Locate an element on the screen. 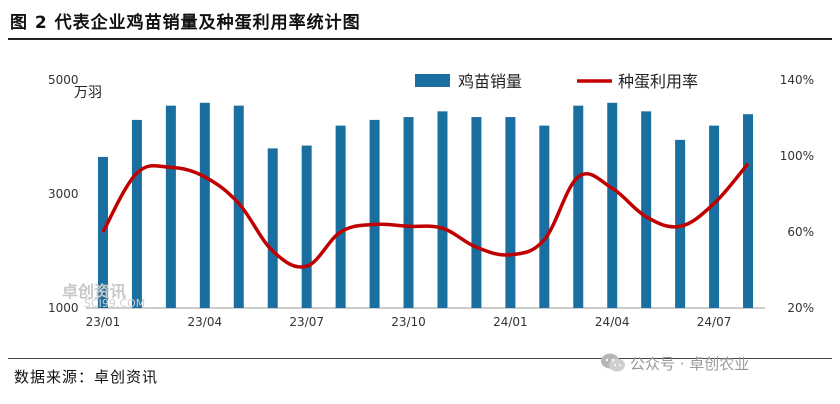  bar-23/12 is located at coordinates (476, 212).